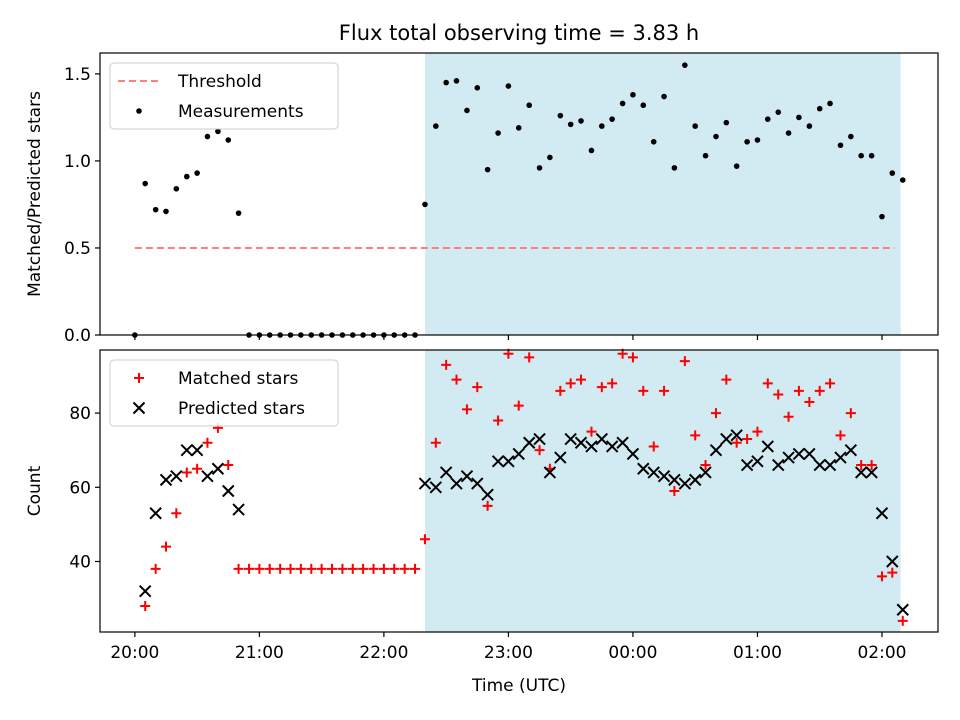 This screenshot has height=720, width=960. Describe the element at coordinates (383, 653) in the screenshot. I see `x-tick-label: 22:00` at that location.